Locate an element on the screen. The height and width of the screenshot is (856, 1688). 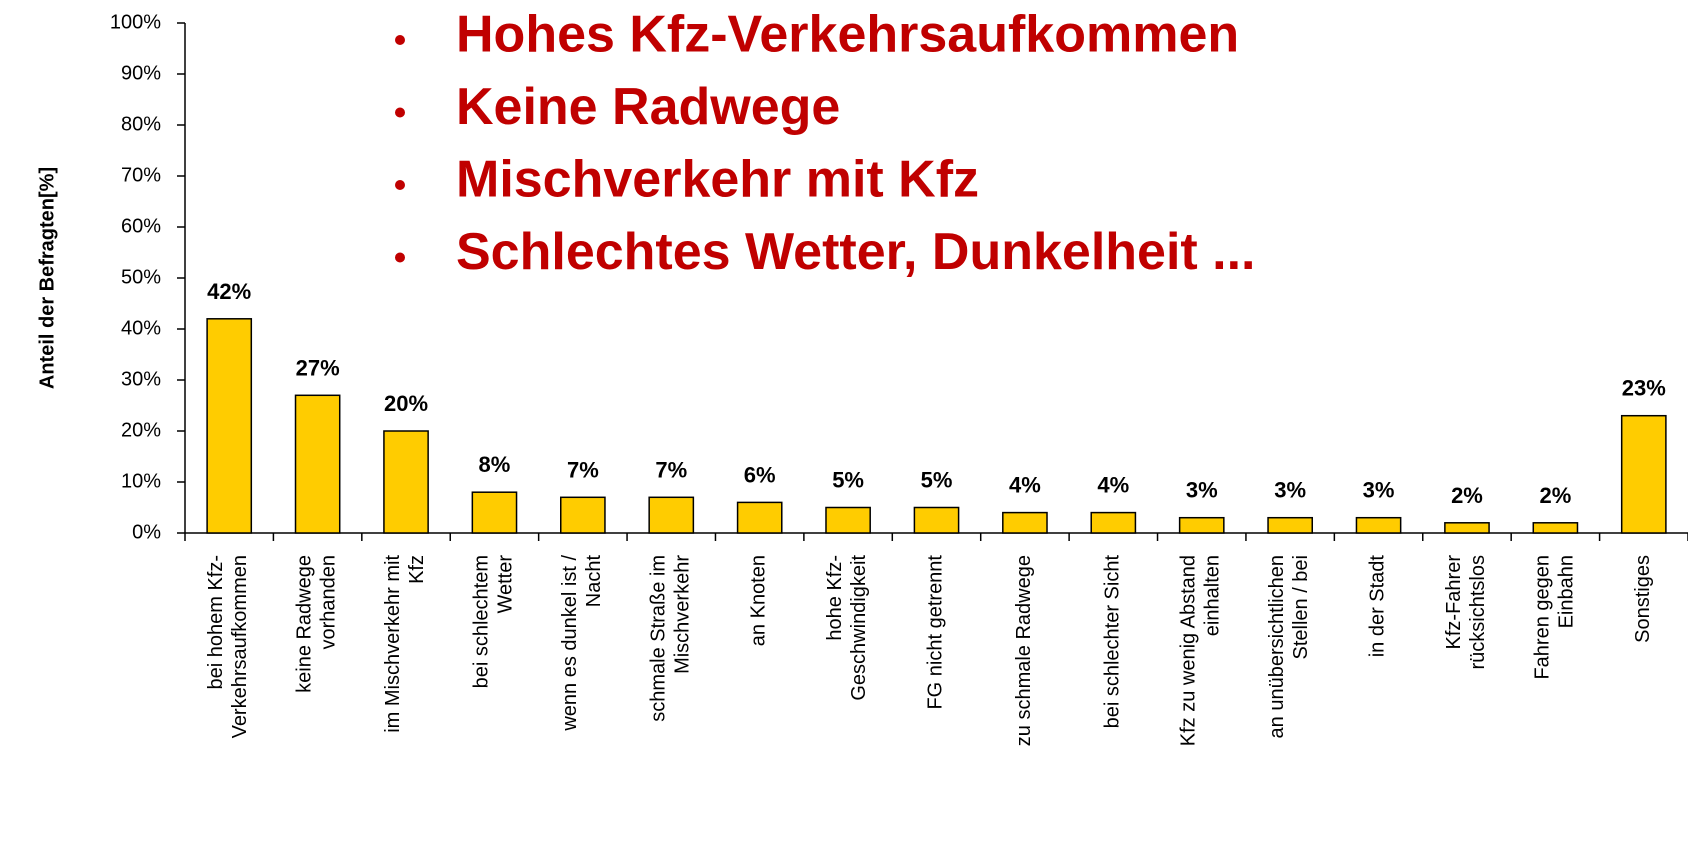
annotation: Mischverkehr mit Kfz is located at coordinates (717, 180).